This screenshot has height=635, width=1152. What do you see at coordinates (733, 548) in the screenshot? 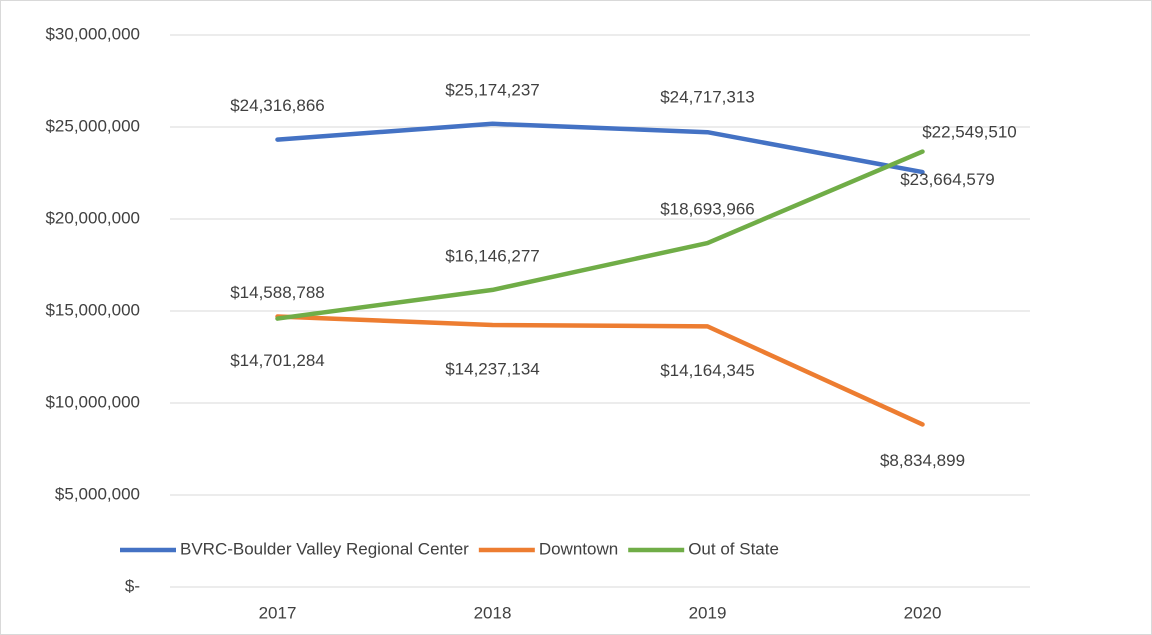
I see `legend-label: Out of State` at bounding box center [733, 548].